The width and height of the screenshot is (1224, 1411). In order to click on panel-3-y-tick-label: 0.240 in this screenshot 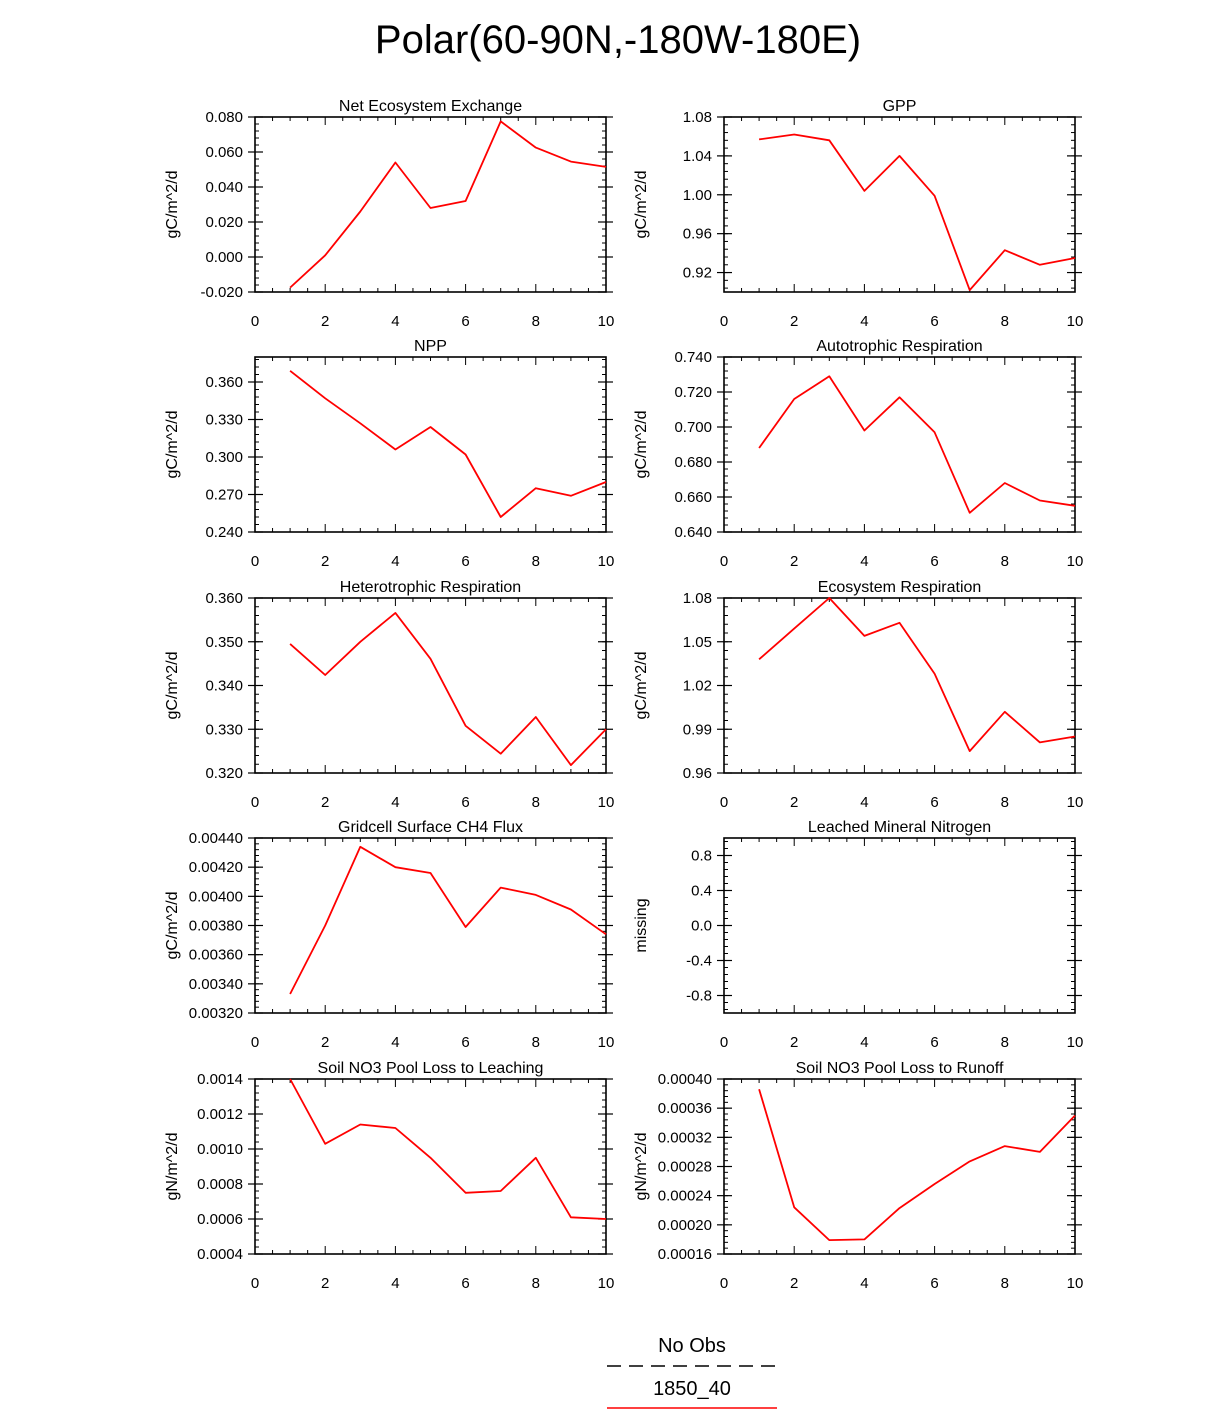, I will do `click(224, 532)`.